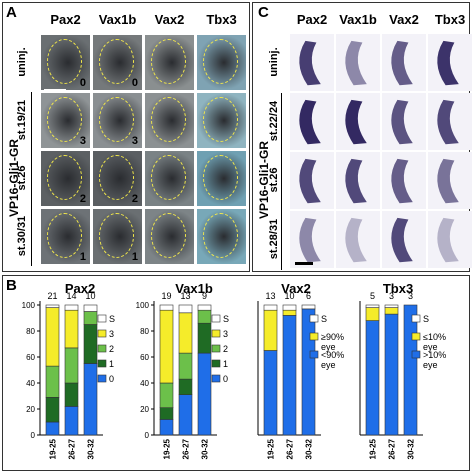 Image resolution: width=472 pixels, height=473 pixels. I want to click on x-tick-label: 30-32, so click(411, 448).